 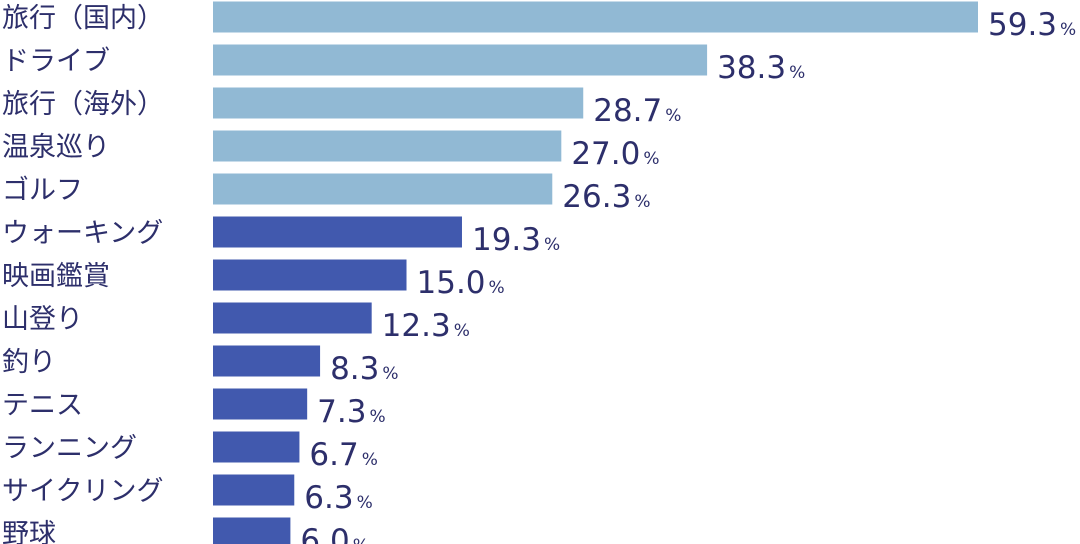 I want to click on value-number: 6.3, so click(x=328, y=498).